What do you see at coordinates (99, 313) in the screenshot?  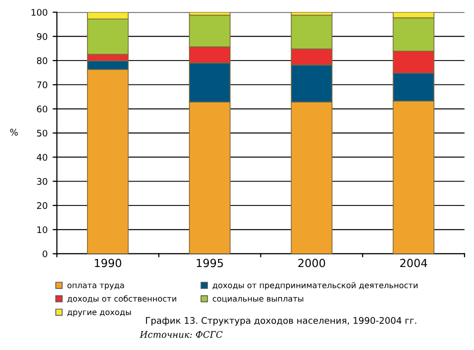 I see `legend-label: другие доходы` at bounding box center [99, 313].